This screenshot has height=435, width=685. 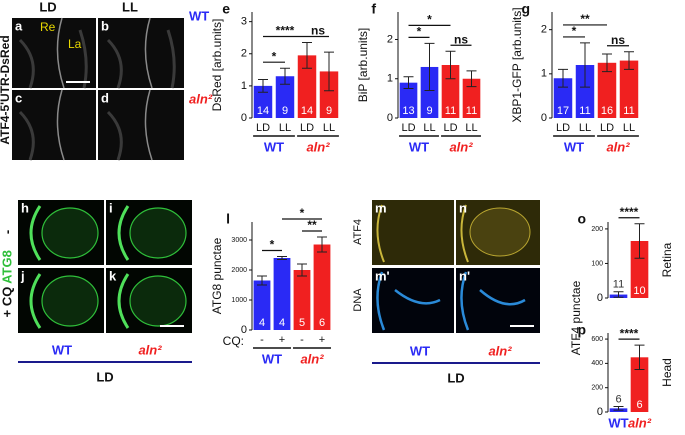 What do you see at coordinates (7, 302) in the screenshot?
I see `row-label: + CQ` at bounding box center [7, 302].